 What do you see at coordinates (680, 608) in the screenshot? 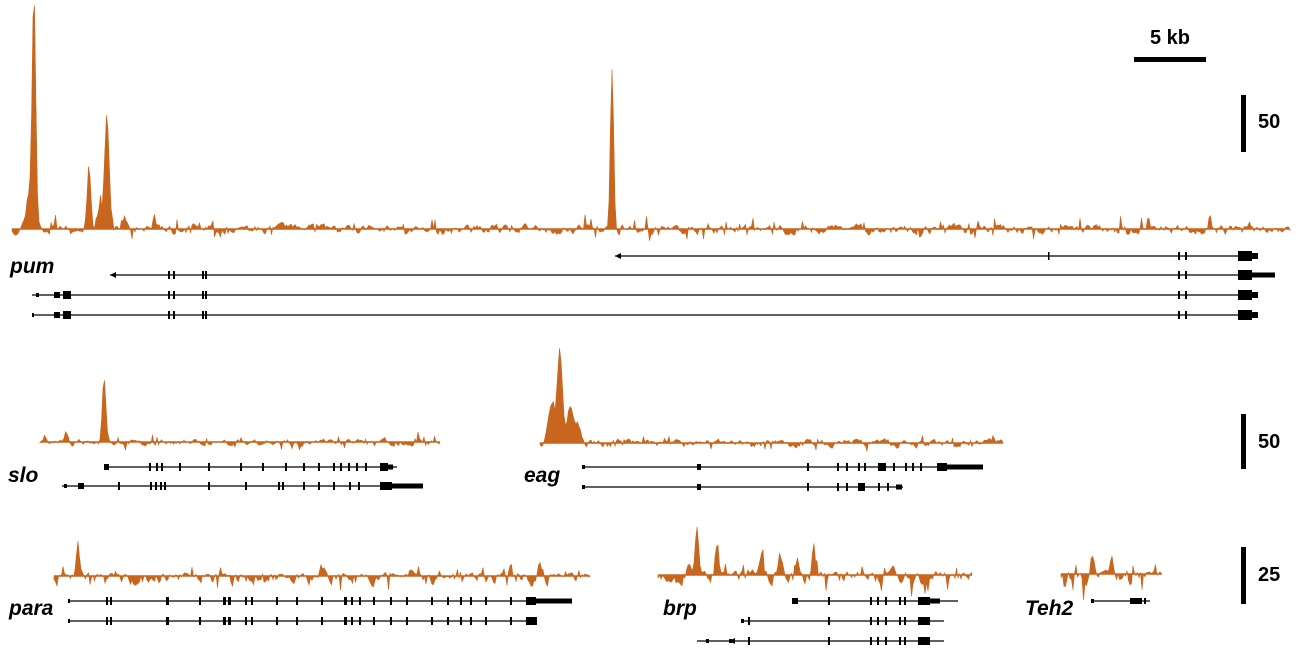
I see `gene-label-brp: brp` at bounding box center [680, 608].